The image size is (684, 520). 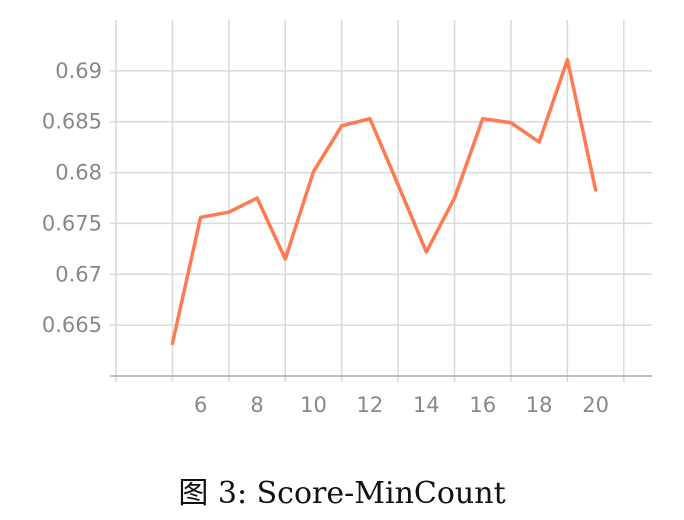 I want to click on y-tick-label: 0.68, so click(x=78, y=173).